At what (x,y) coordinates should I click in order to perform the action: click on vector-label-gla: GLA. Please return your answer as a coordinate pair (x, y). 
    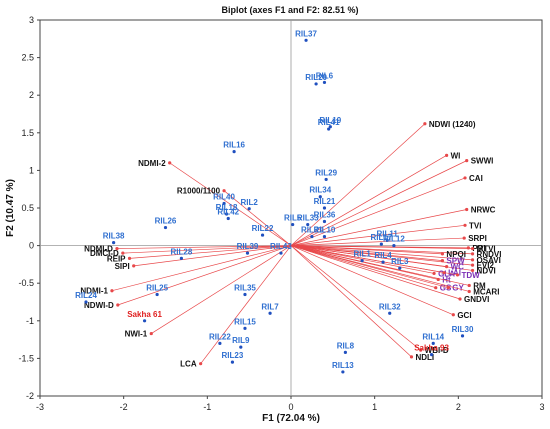
    Looking at the image, I should click on (446, 273).